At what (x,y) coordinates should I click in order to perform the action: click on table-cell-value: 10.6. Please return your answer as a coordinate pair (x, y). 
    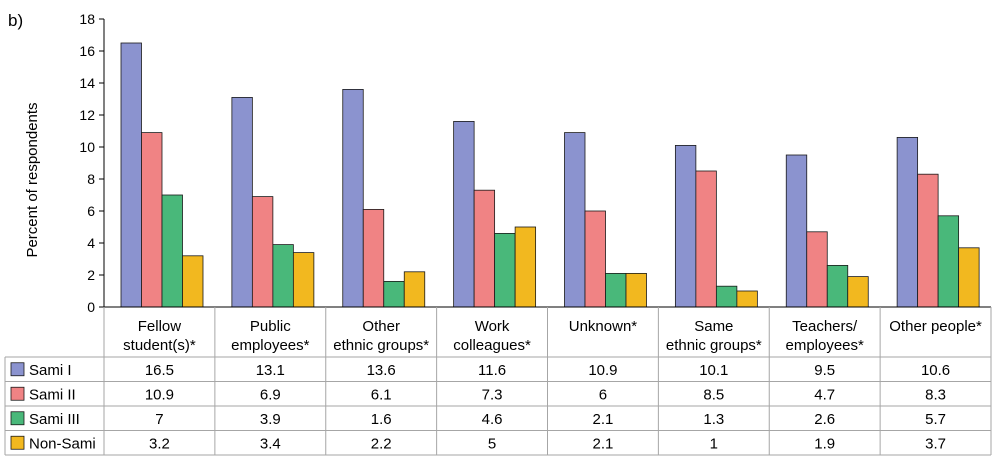
    Looking at the image, I should click on (935, 370).